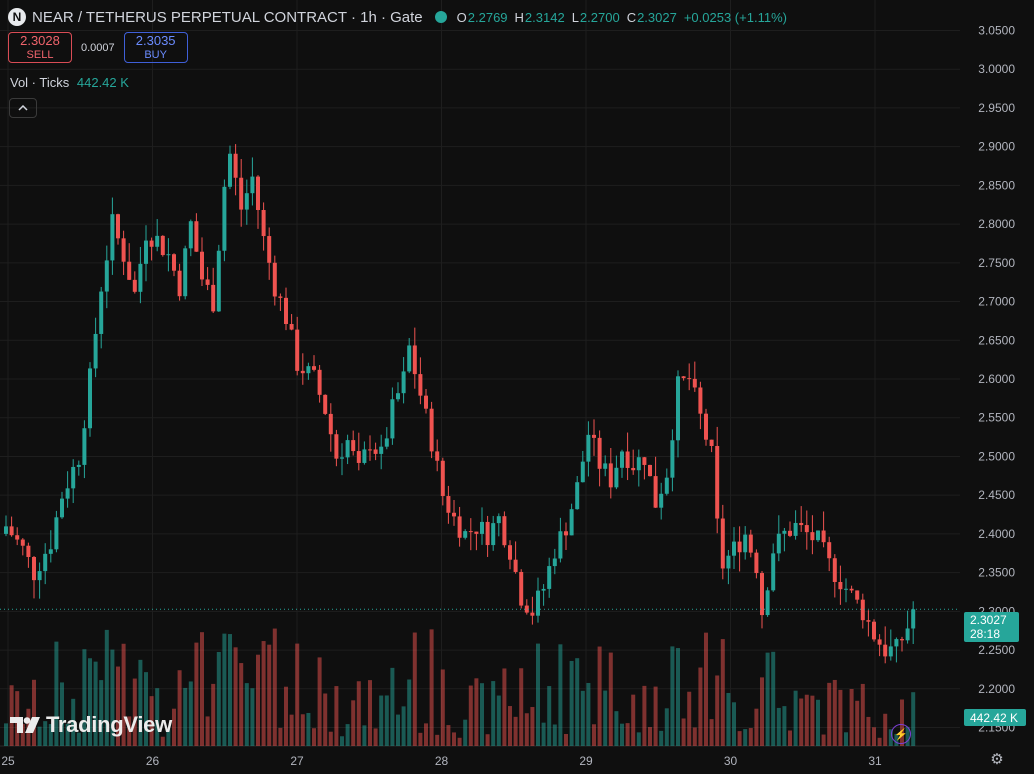 This screenshot has height=774, width=1034. I want to click on lightning-icon: ⚡, so click(901, 734).